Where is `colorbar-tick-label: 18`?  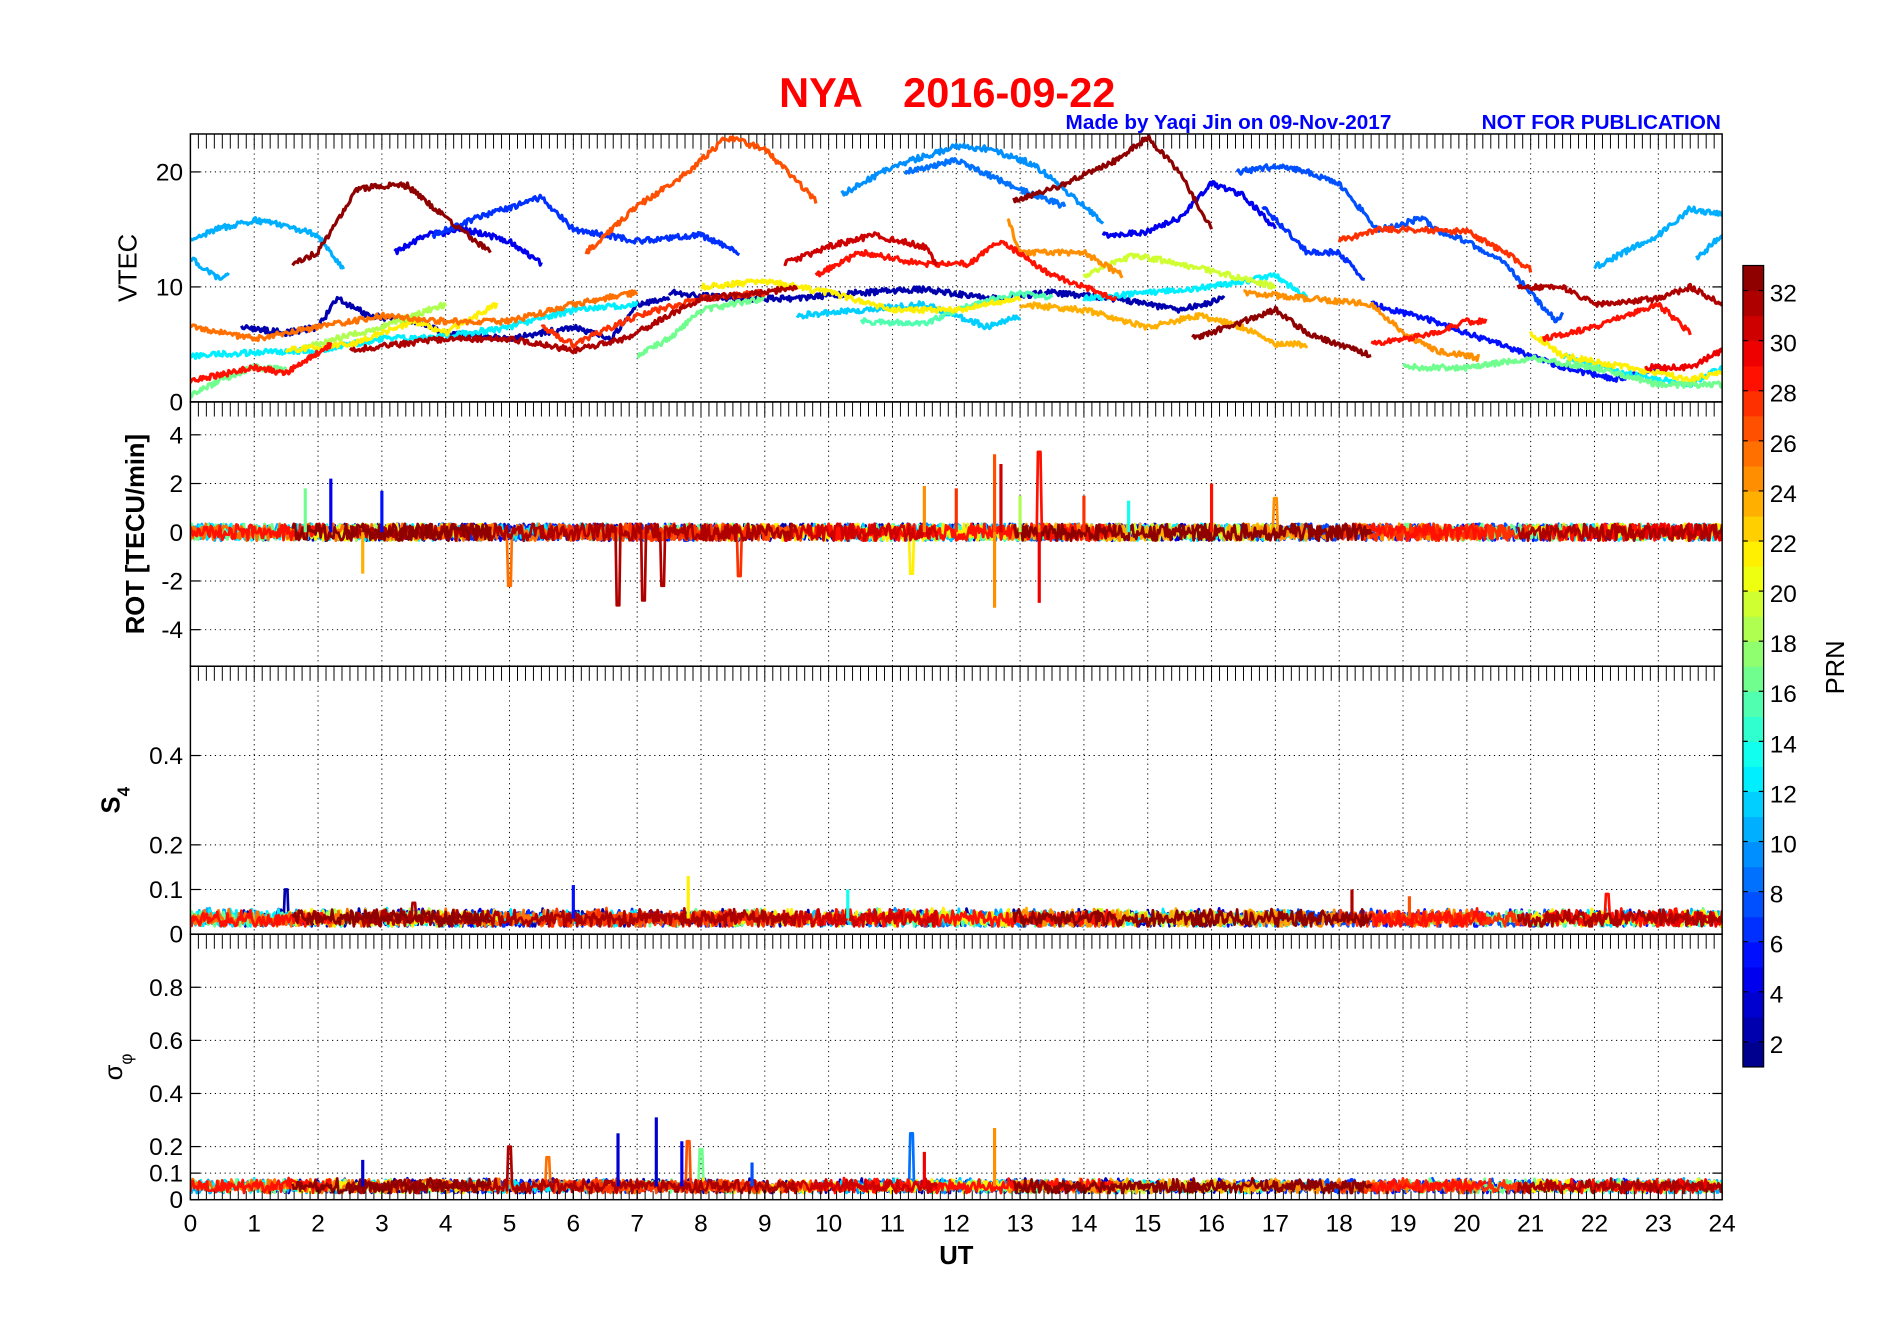
colorbar-tick-label: 18 is located at coordinates (1783, 644).